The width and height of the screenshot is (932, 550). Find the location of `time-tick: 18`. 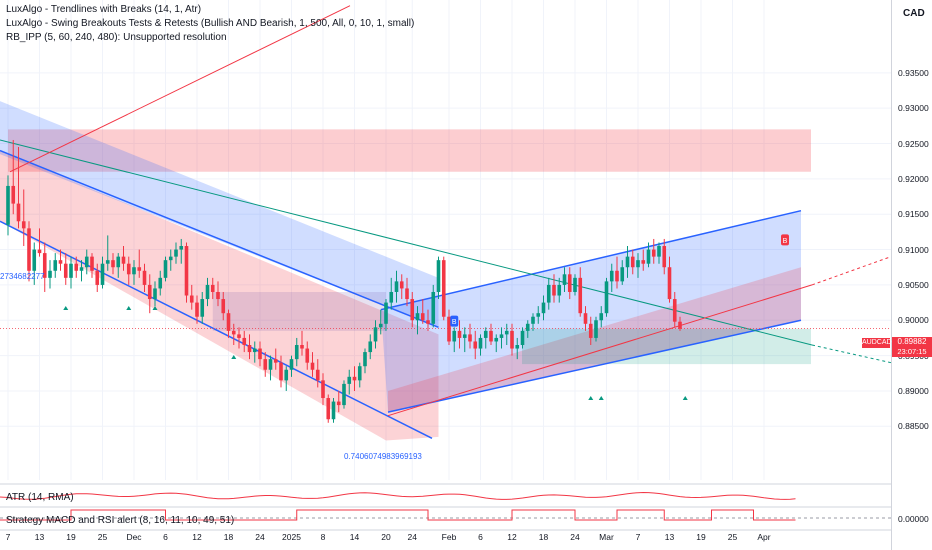

time-tick: 18 is located at coordinates (543, 537).